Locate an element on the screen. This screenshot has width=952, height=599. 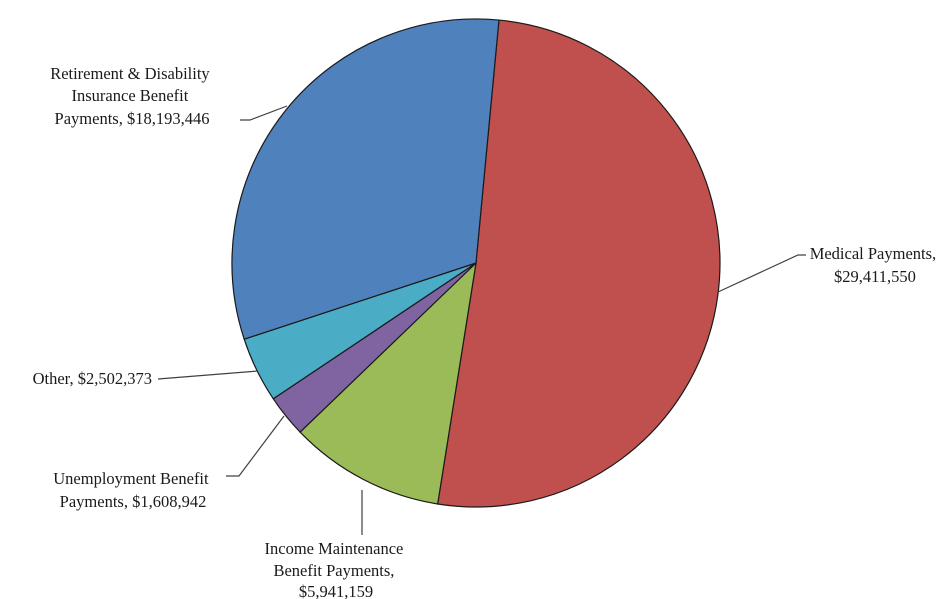
label-medical-payments: Medical Payments, $29,411,550 is located at coordinates (875, 265).